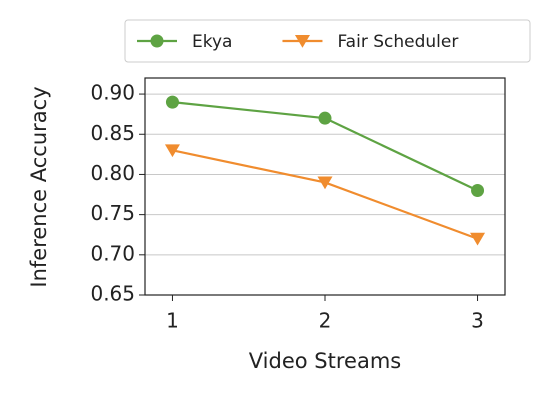 The width and height of the screenshot is (541, 400). What do you see at coordinates (325, 321) in the screenshot?
I see `x-tick-label: 2` at bounding box center [325, 321].